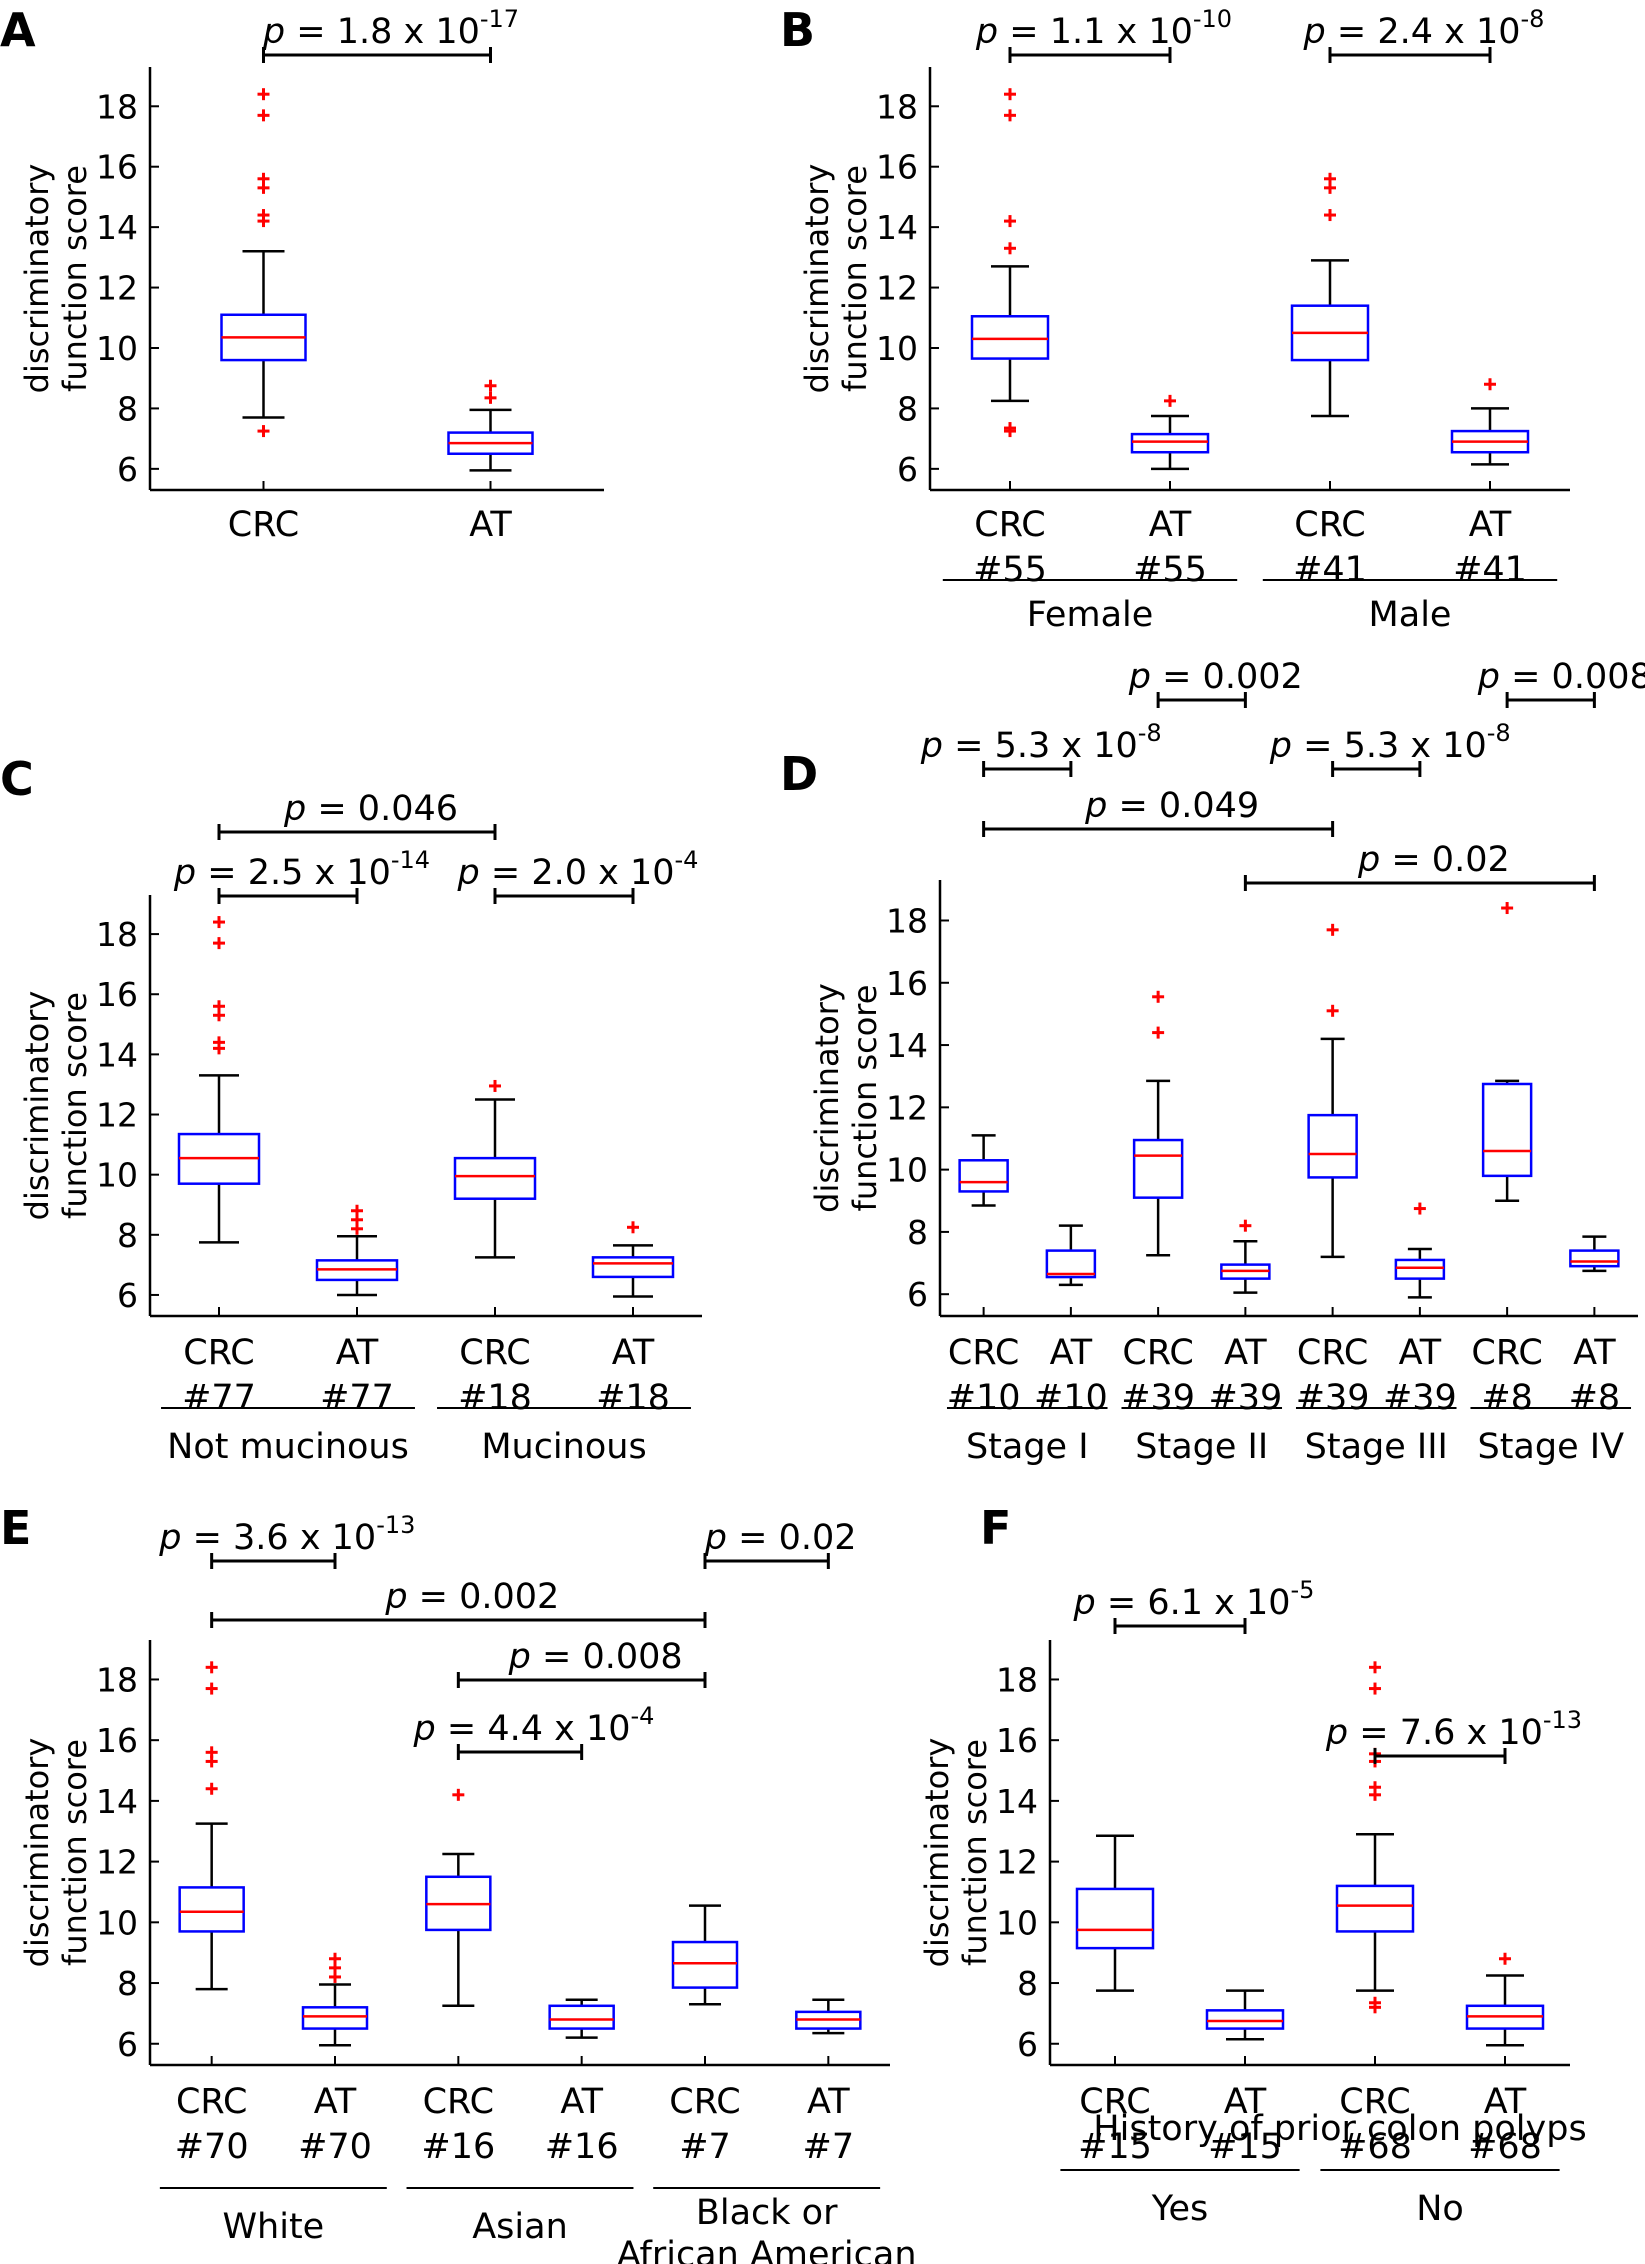 This screenshot has height=2264, width=1645. What do you see at coordinates (301, 875) in the screenshot?
I see `pvalue-bracket: p = 2.5 x 10-14` at bounding box center [301, 875].